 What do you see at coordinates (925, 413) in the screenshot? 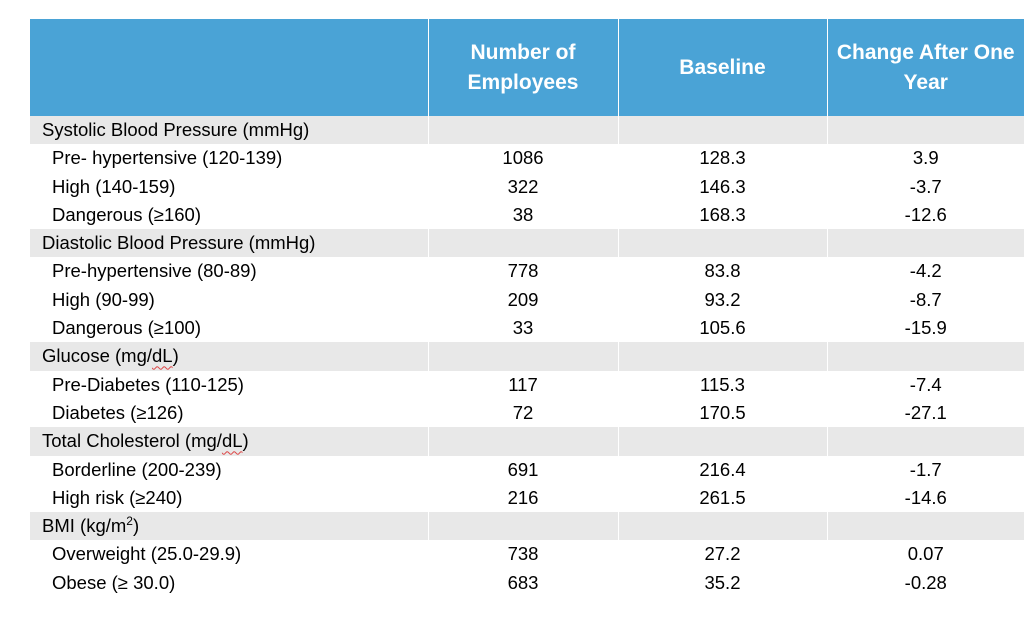
I see `change-cell: -27.1` at bounding box center [925, 413].